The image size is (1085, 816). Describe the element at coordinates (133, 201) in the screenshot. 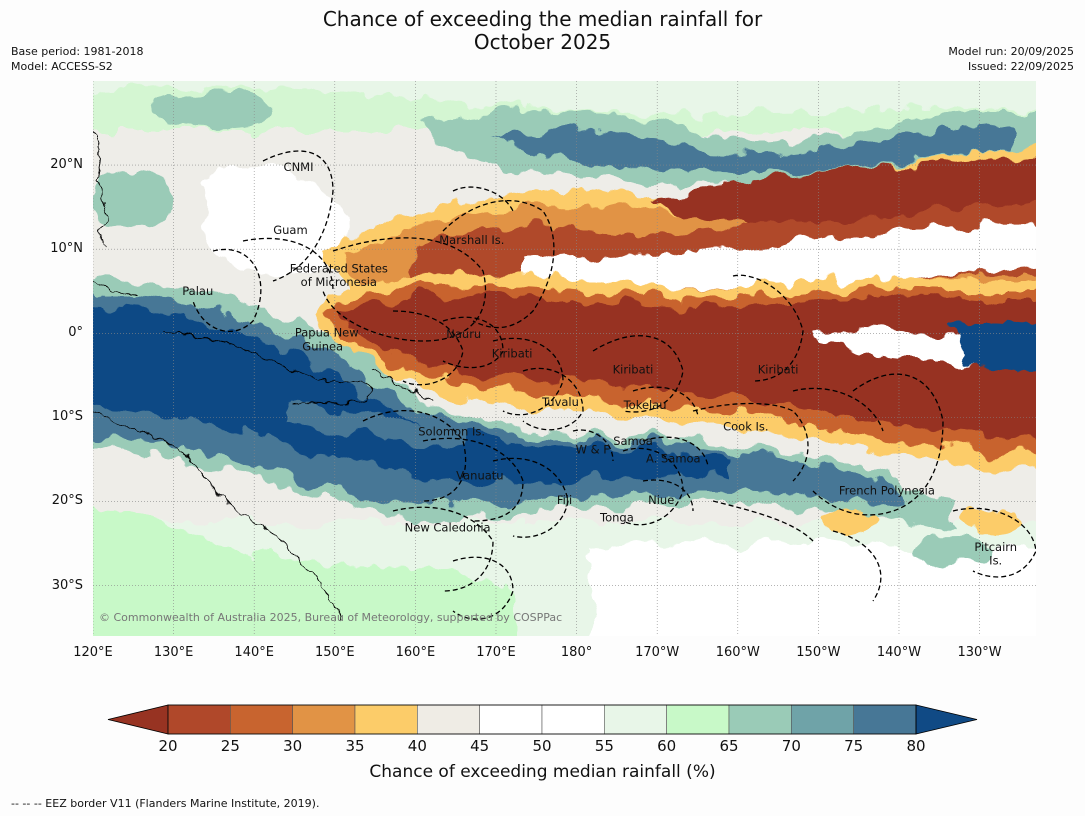

I see `field-blob-west` at that location.